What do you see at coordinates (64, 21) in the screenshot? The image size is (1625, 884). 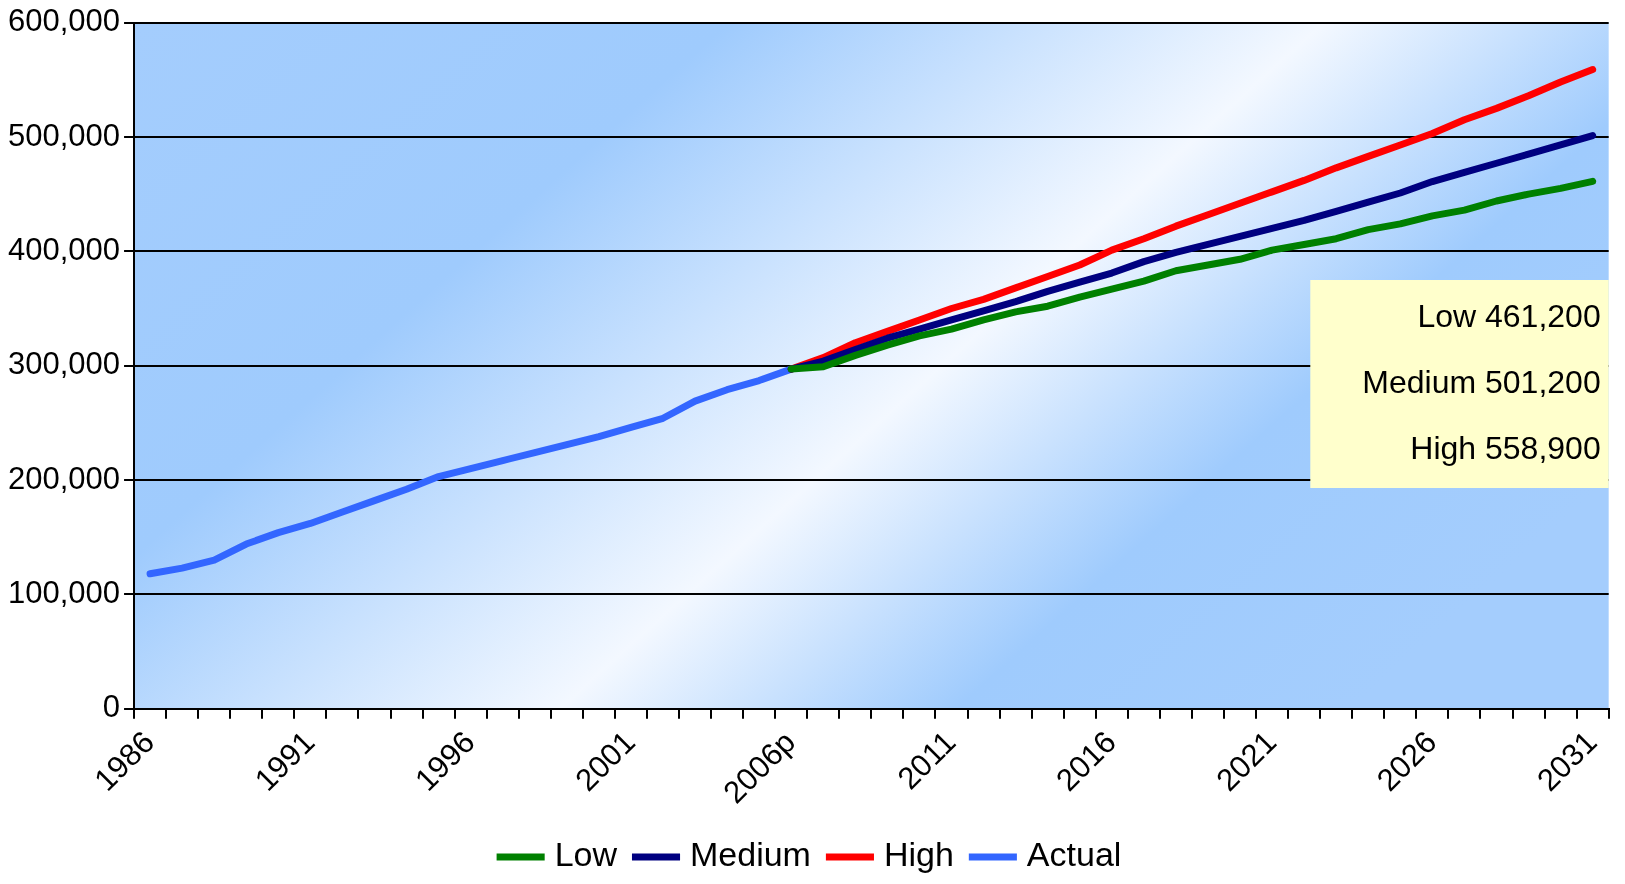 I see `y-tick-label: 600,000` at bounding box center [64, 21].